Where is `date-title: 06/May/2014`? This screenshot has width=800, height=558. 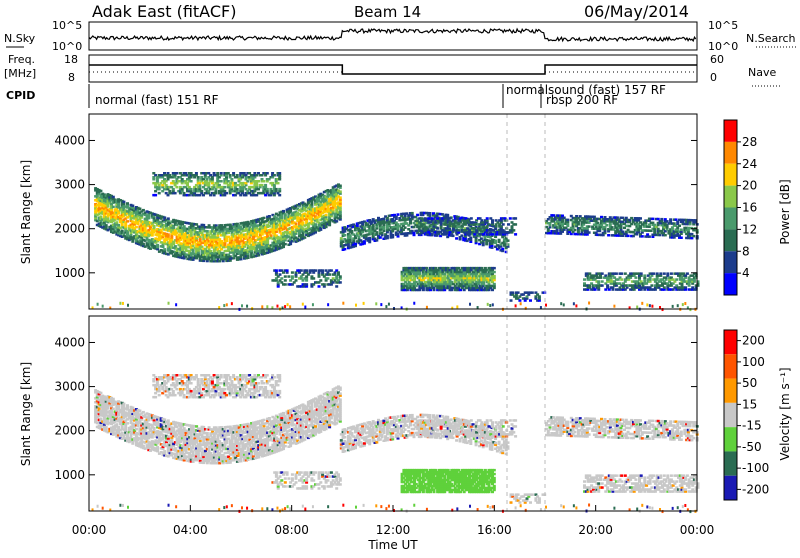
date-title: 06/May/2014 is located at coordinates (636, 11).